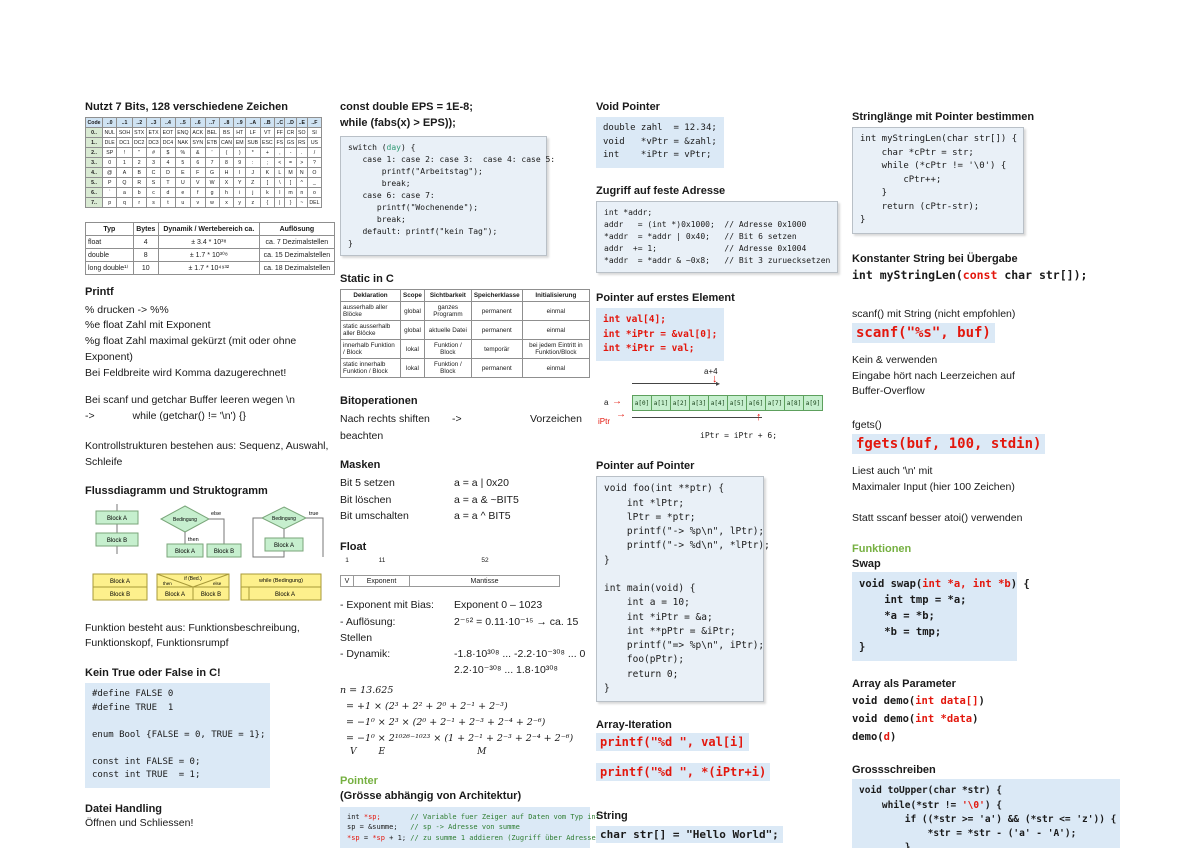 The image size is (1200, 848). Describe the element at coordinates (759, 417) in the screenshot. I see `array-up-arrow-icon: ↑` at that location.